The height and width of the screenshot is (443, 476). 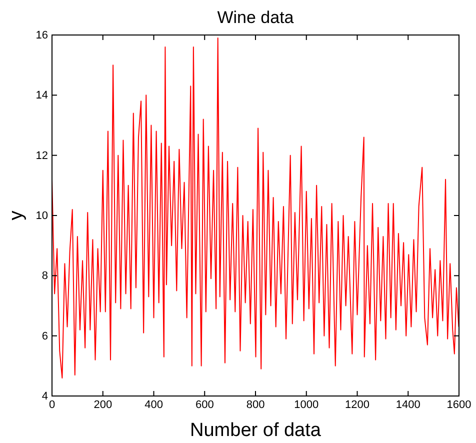 I want to click on y-tick-label: 16, so click(x=42, y=36).